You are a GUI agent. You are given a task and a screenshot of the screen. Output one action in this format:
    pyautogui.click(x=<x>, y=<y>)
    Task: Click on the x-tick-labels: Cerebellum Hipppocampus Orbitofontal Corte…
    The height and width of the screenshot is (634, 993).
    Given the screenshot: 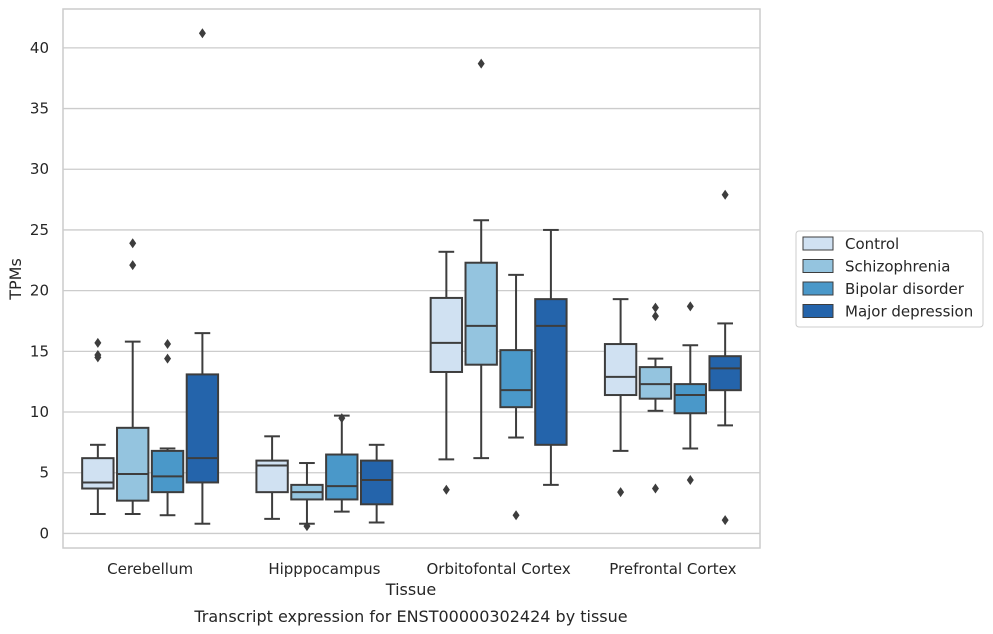 What is the action you would take?
    pyautogui.click(x=421, y=569)
    